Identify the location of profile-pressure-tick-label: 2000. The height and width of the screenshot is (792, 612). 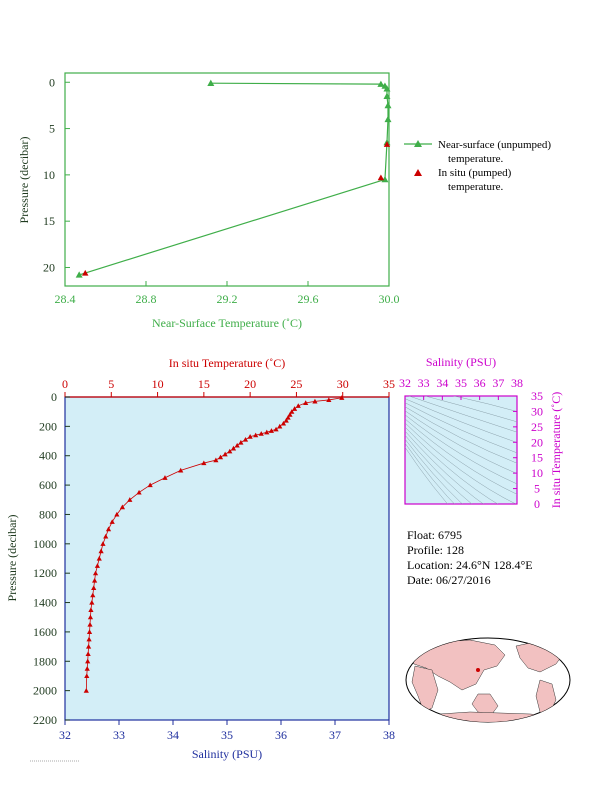
(45, 691).